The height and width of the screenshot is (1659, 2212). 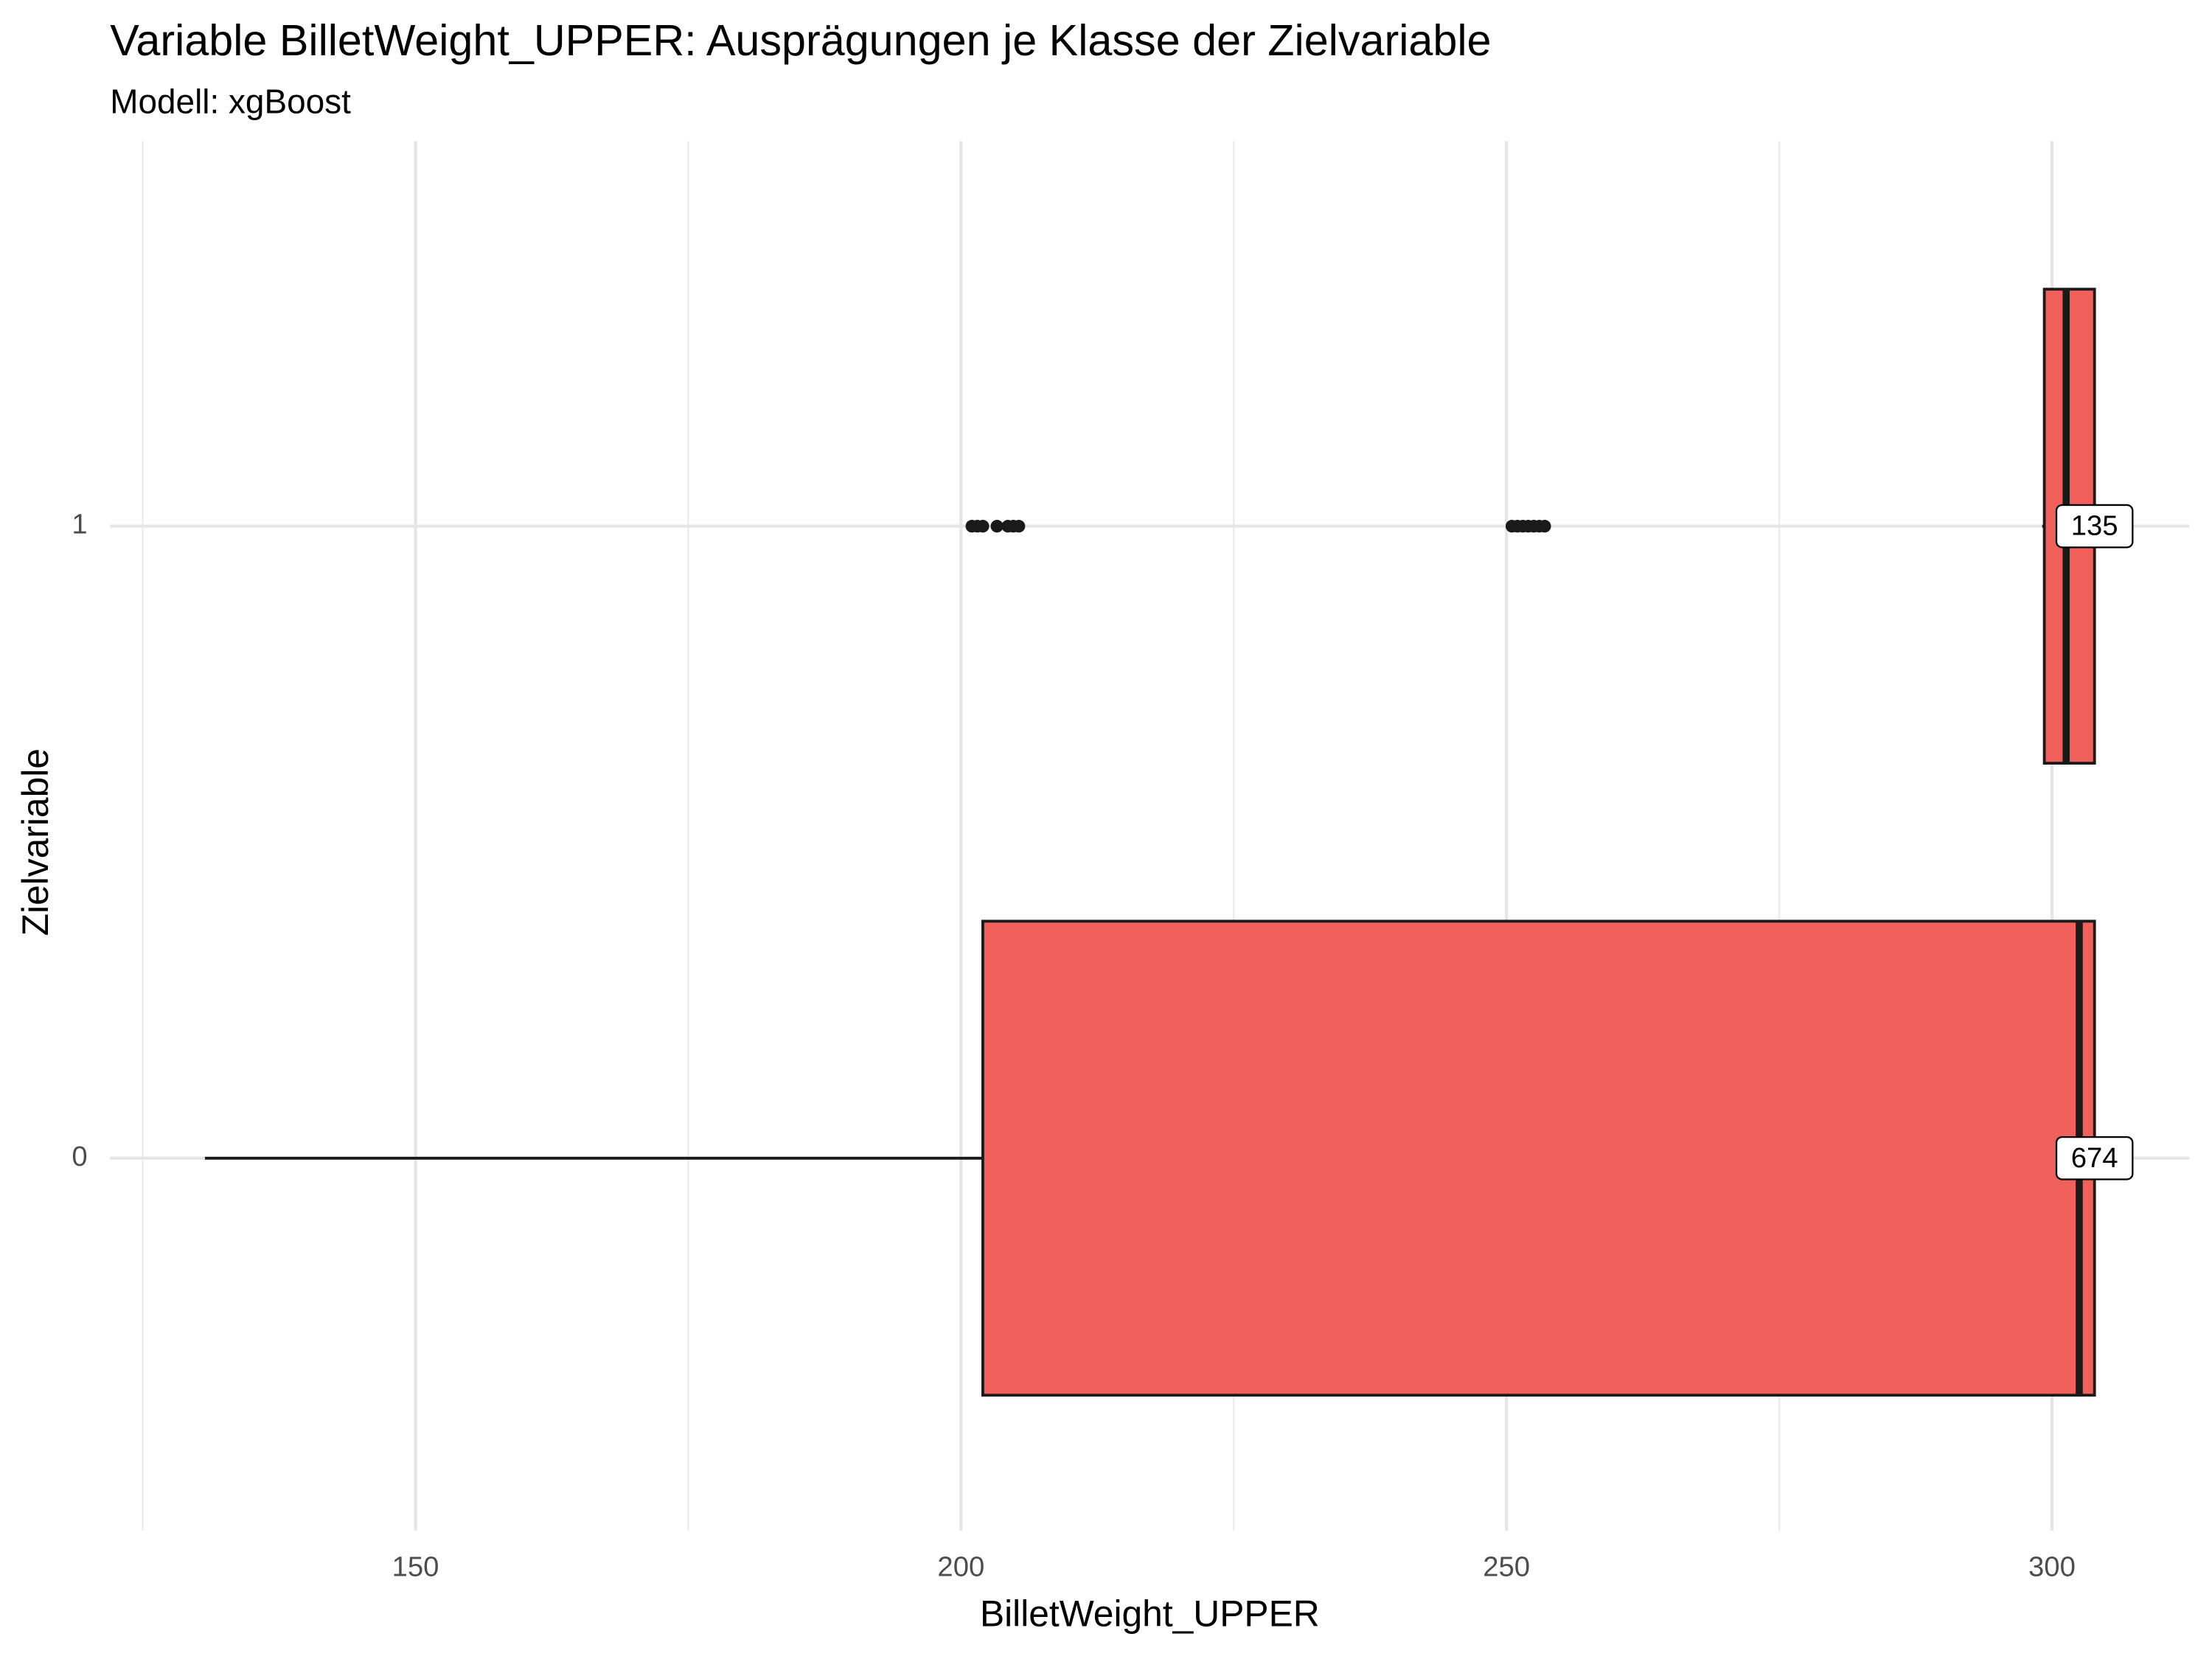 I want to click on x-tick-label: 250, so click(x=1506, y=1567).